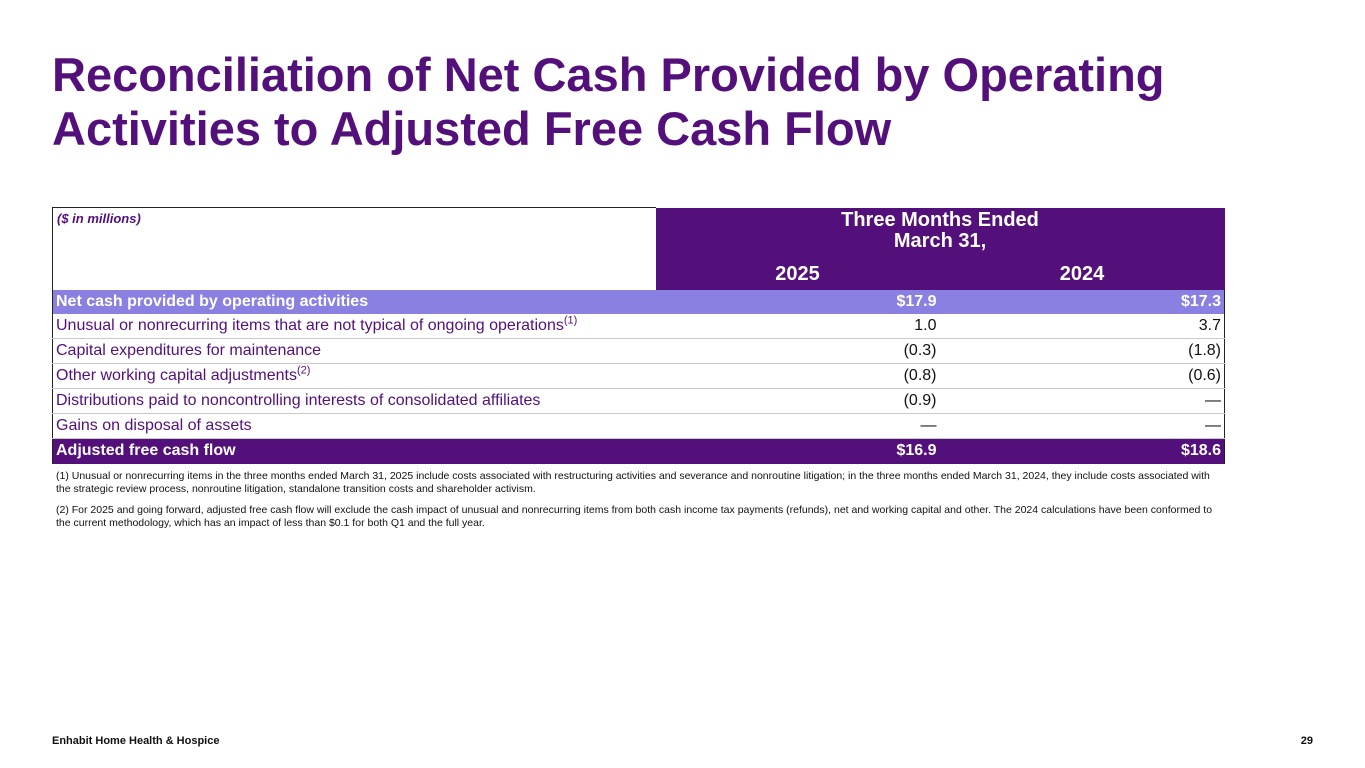 The width and height of the screenshot is (1365, 768). Describe the element at coordinates (797, 301) in the screenshot. I see `row-value-2025: $17.9` at that location.